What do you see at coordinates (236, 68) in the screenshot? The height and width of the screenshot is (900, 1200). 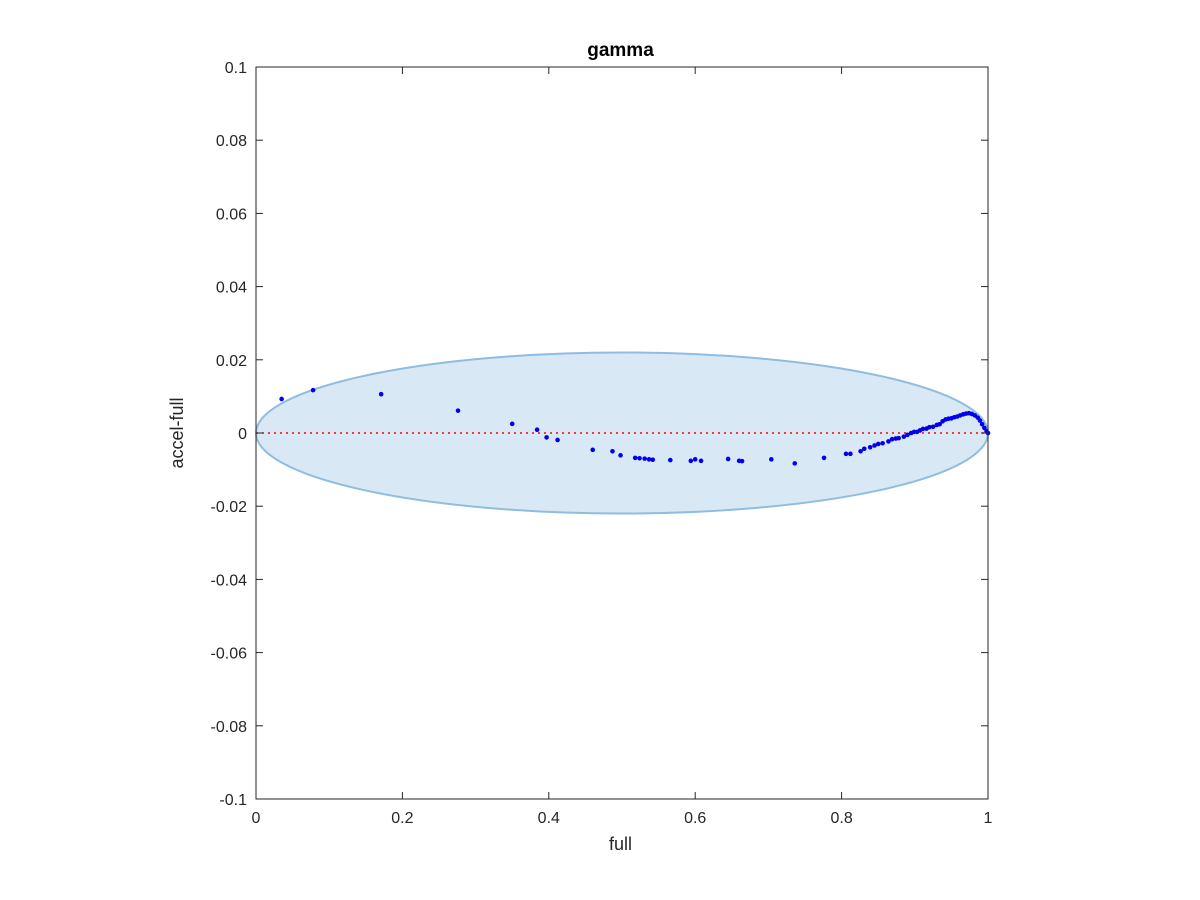 I see `y-tick-label: 0.1` at bounding box center [236, 68].